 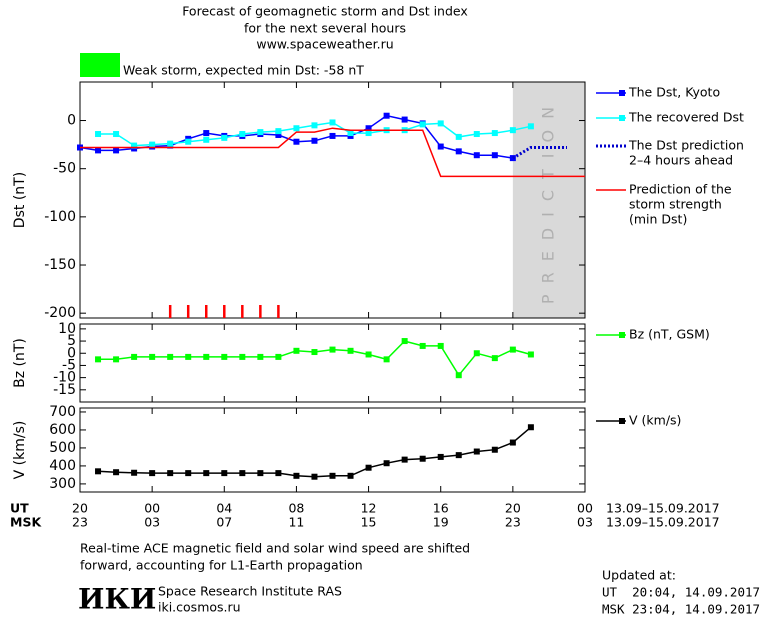 I want to click on x-tick-label-ut: 12, so click(x=369, y=508).